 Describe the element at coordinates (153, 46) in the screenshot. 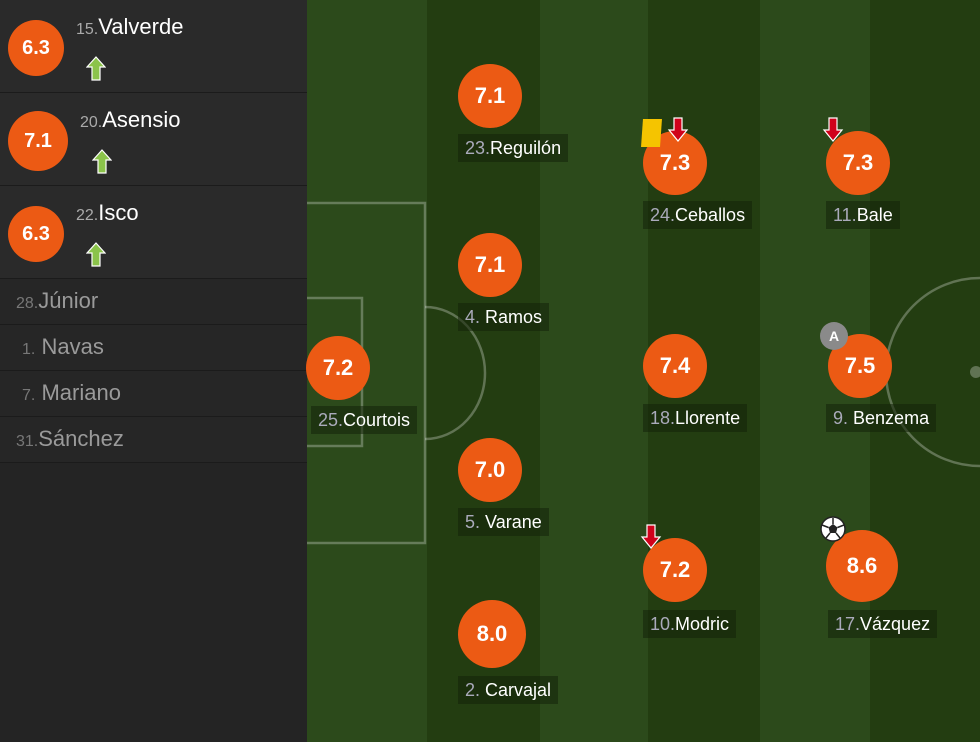

I see `sub-row: 6.3 15.Valverde` at that location.